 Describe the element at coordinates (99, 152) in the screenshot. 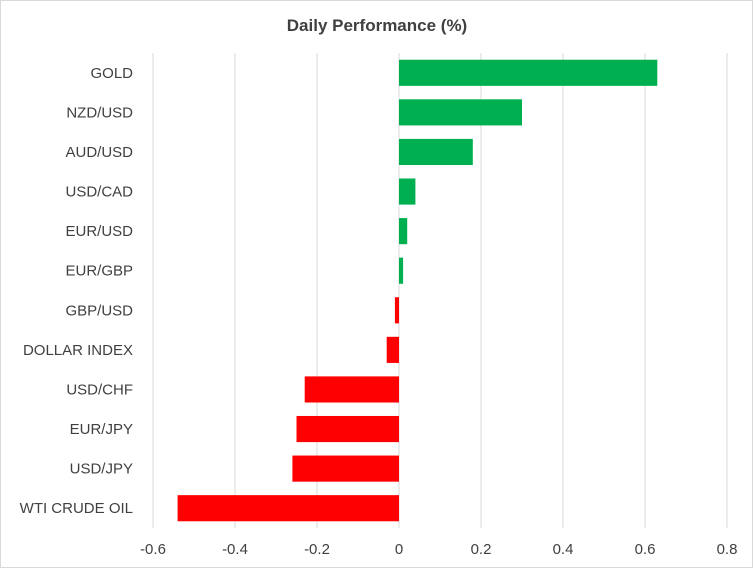

I see `category-label: AUD/USD` at that location.